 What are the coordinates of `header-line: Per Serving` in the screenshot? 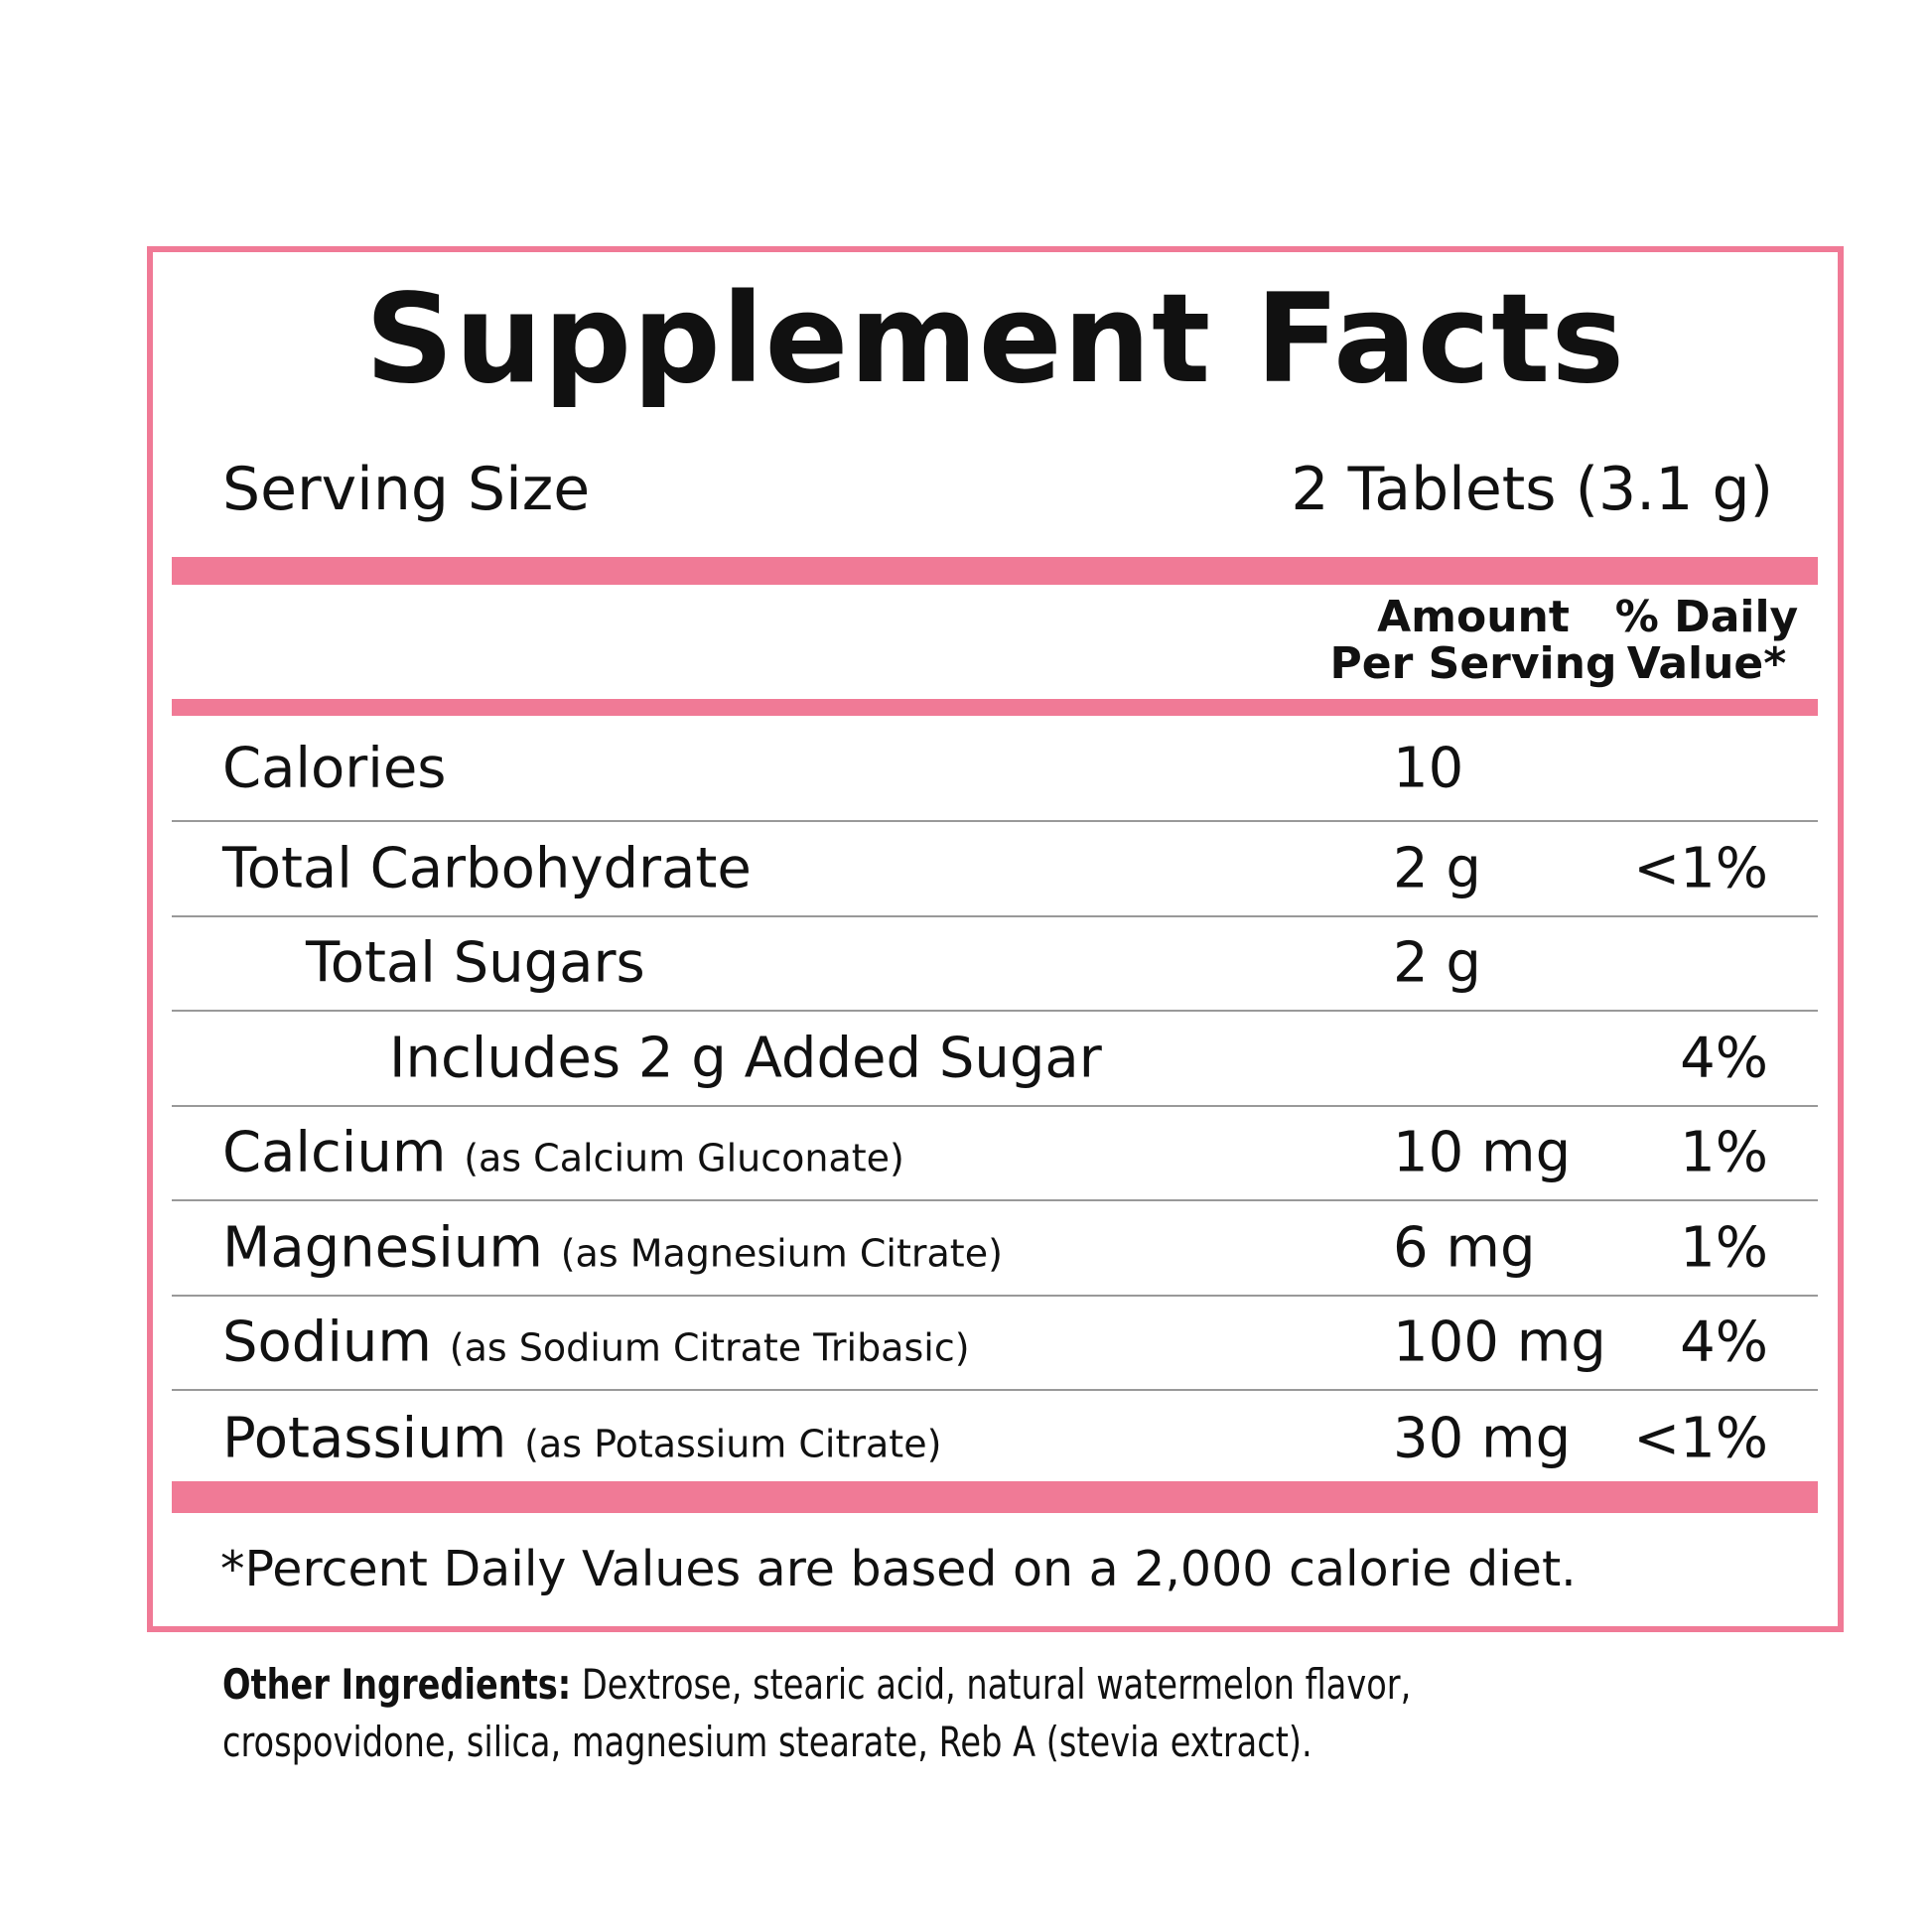 It's located at (1473, 663).